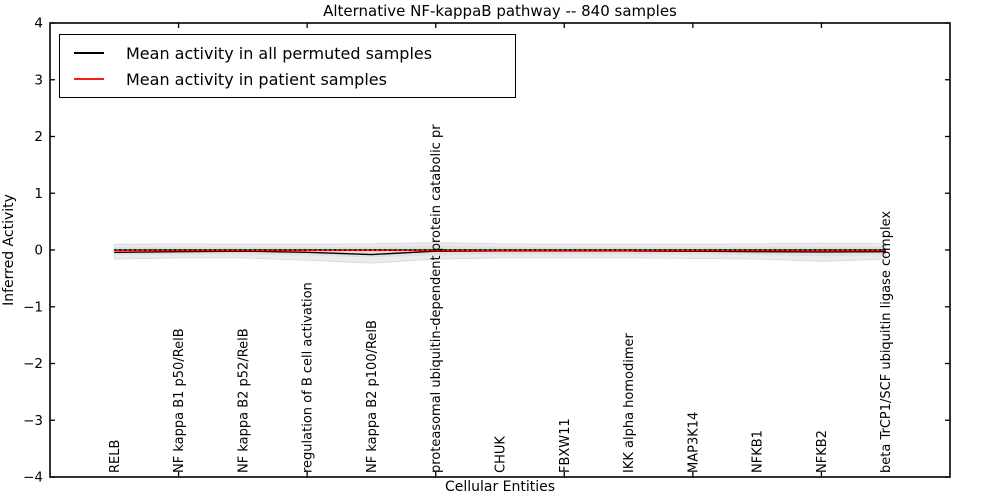  I want to click on y-axis-label: Inferred Activity, so click(9, 250).